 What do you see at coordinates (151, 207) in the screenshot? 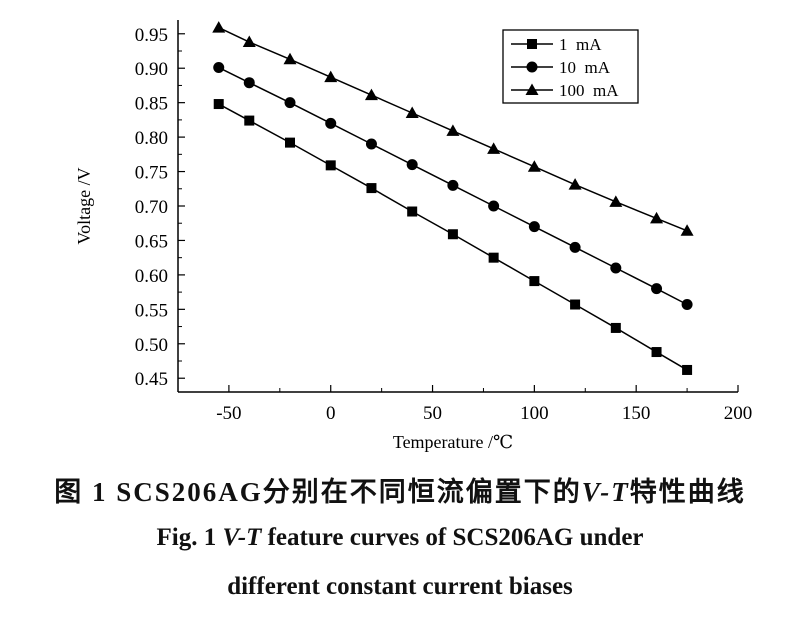
I see `y-tick-label: 0.70` at bounding box center [151, 207].